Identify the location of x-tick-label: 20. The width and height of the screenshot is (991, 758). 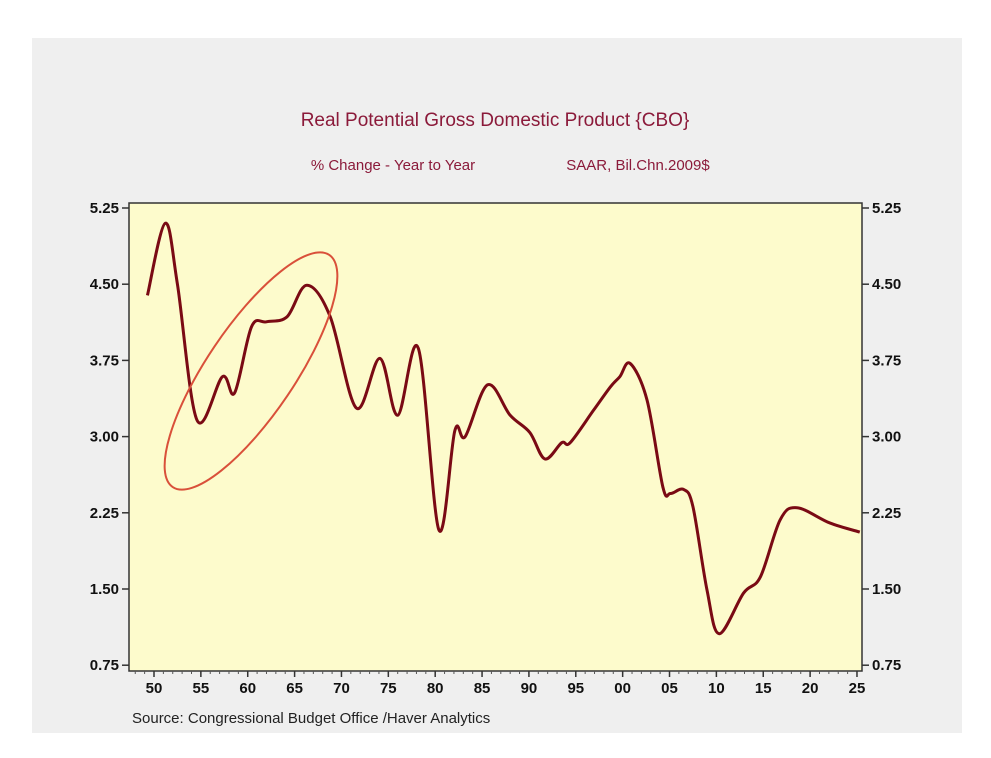
(810, 688).